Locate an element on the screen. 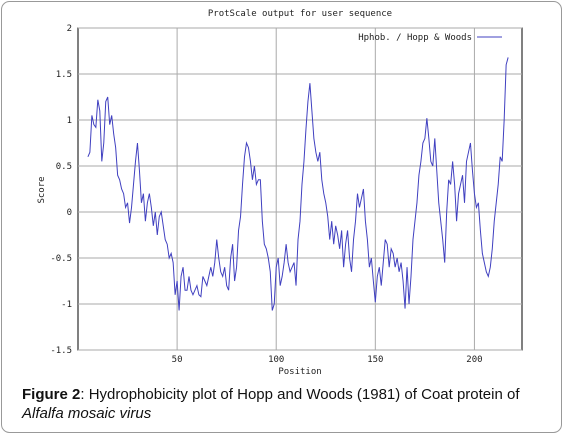  y-tick-label: 0 is located at coordinates (69, 213).